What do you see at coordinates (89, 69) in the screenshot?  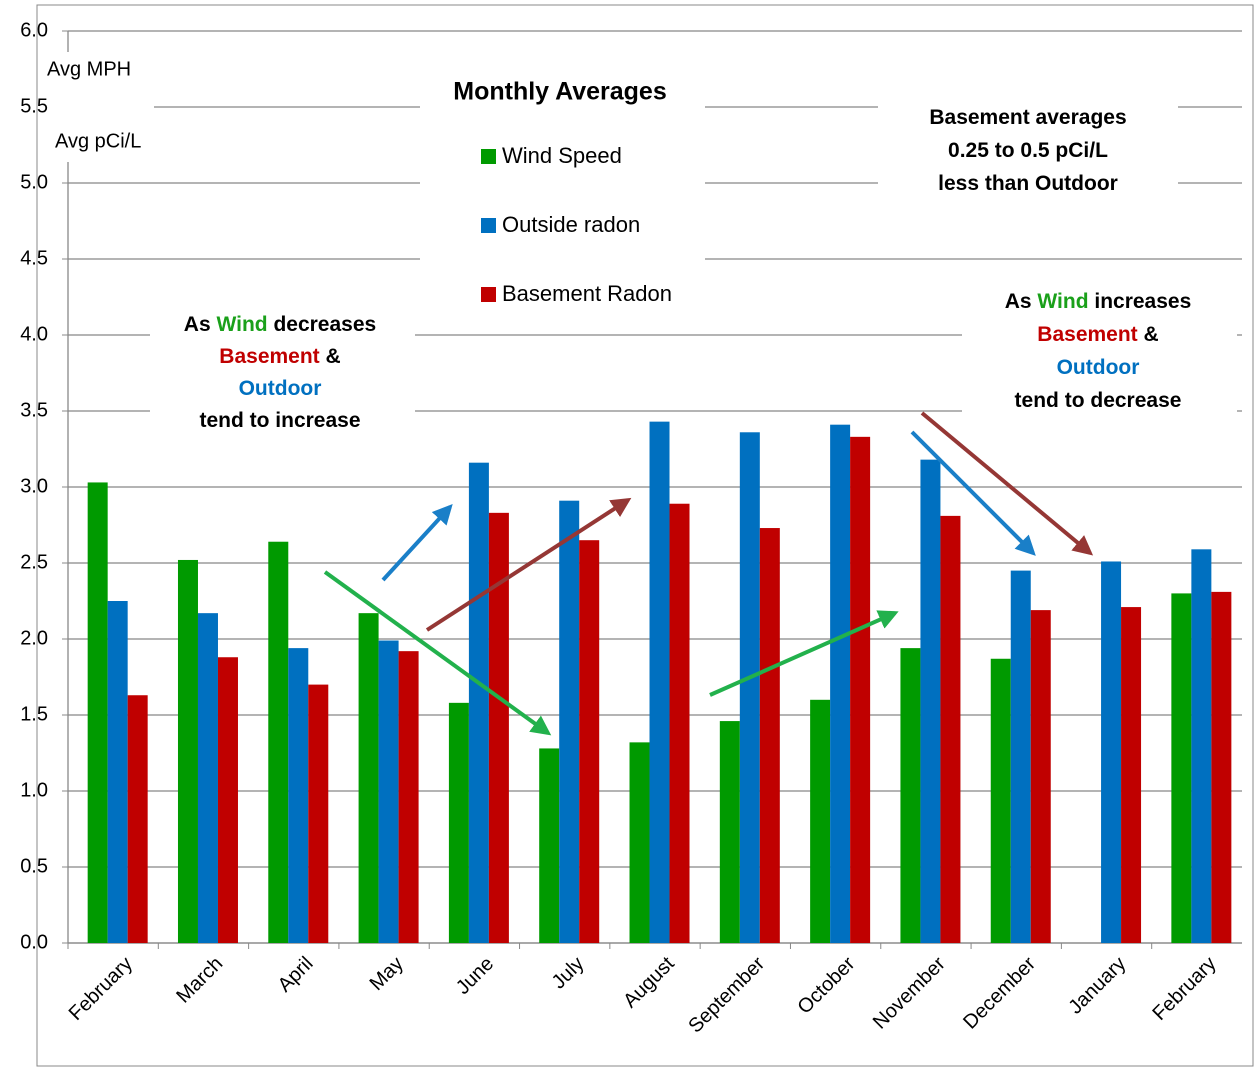 I see `y-axis-label: Avg MPH` at bounding box center [89, 69].